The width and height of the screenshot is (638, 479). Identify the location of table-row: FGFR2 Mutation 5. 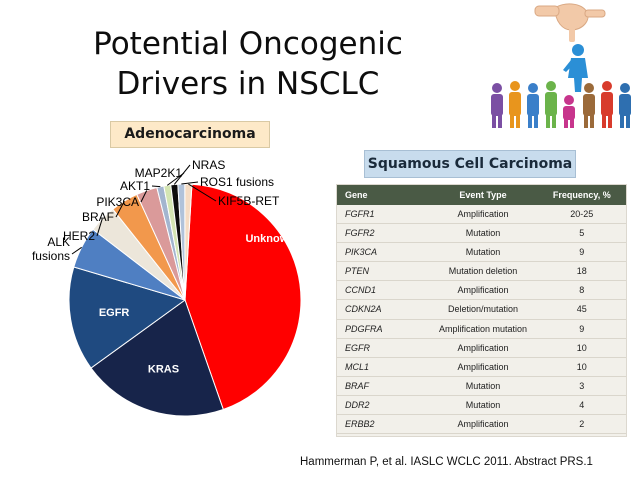
(481, 234).